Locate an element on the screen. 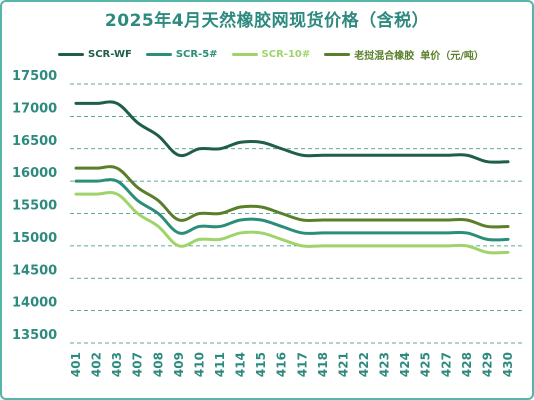  unit-label: 单价（元/吨） is located at coordinates (452, 56).